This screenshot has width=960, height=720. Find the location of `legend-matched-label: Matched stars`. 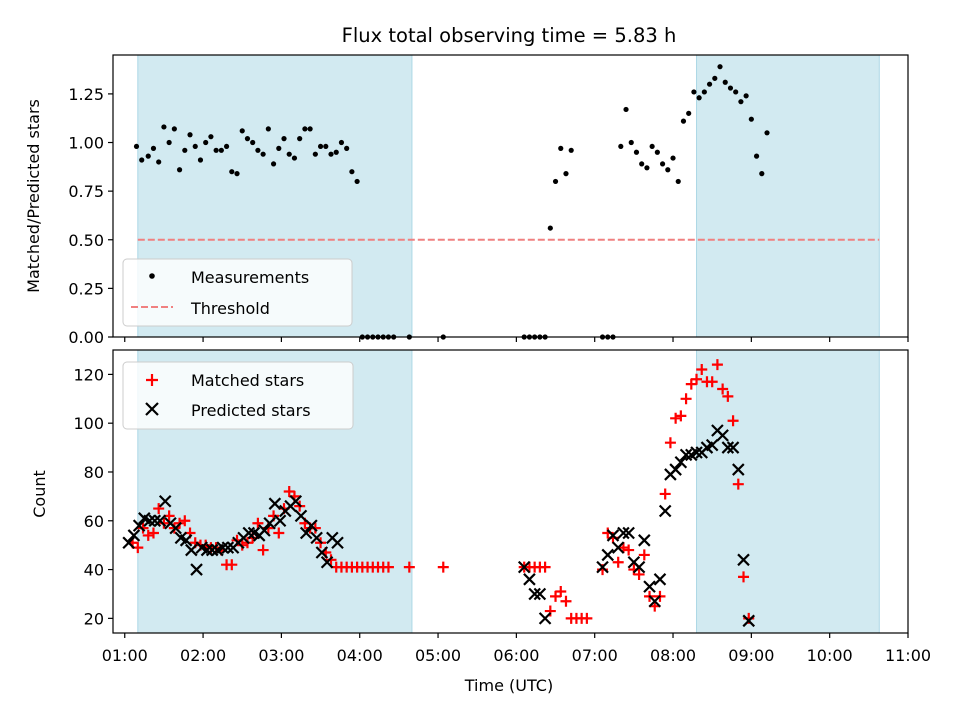

legend-matched-label: Matched stars is located at coordinates (247, 380).